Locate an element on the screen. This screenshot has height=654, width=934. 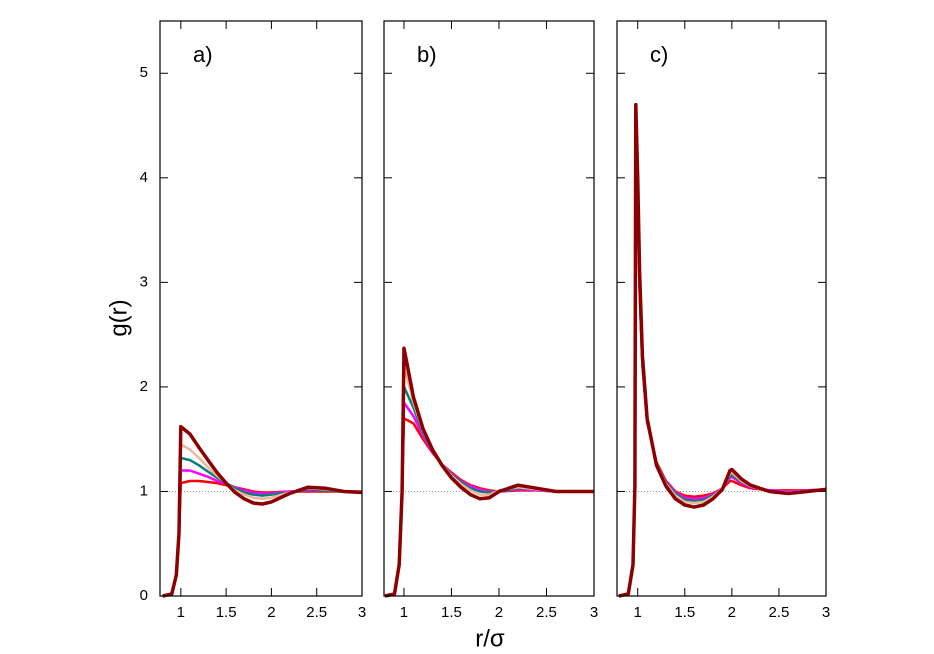
y-tick-label: 1 is located at coordinates (144, 490).